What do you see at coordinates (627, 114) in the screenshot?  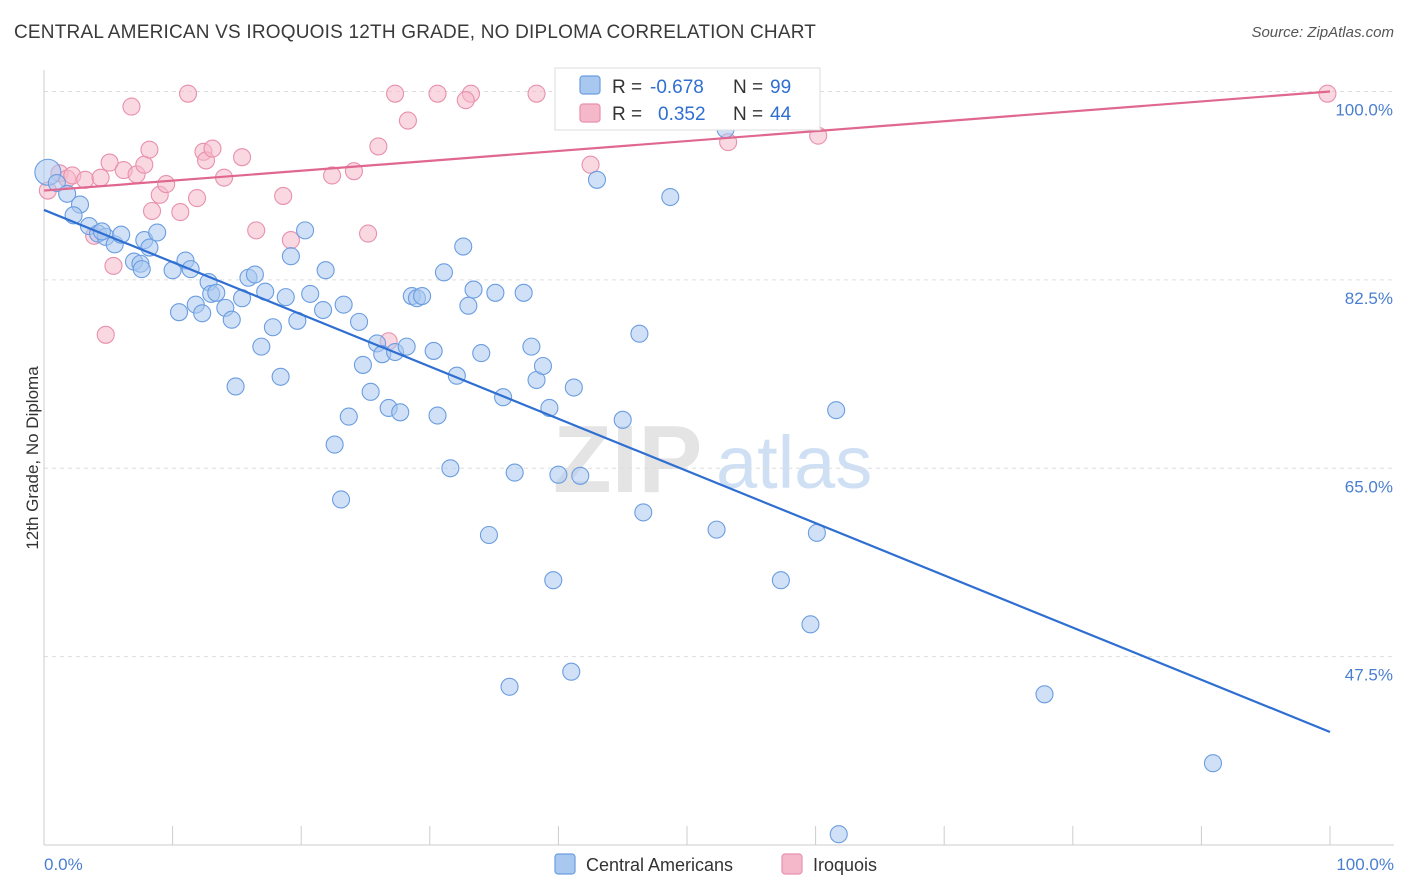 I see `legend-r-label-1: R =` at bounding box center [627, 114].